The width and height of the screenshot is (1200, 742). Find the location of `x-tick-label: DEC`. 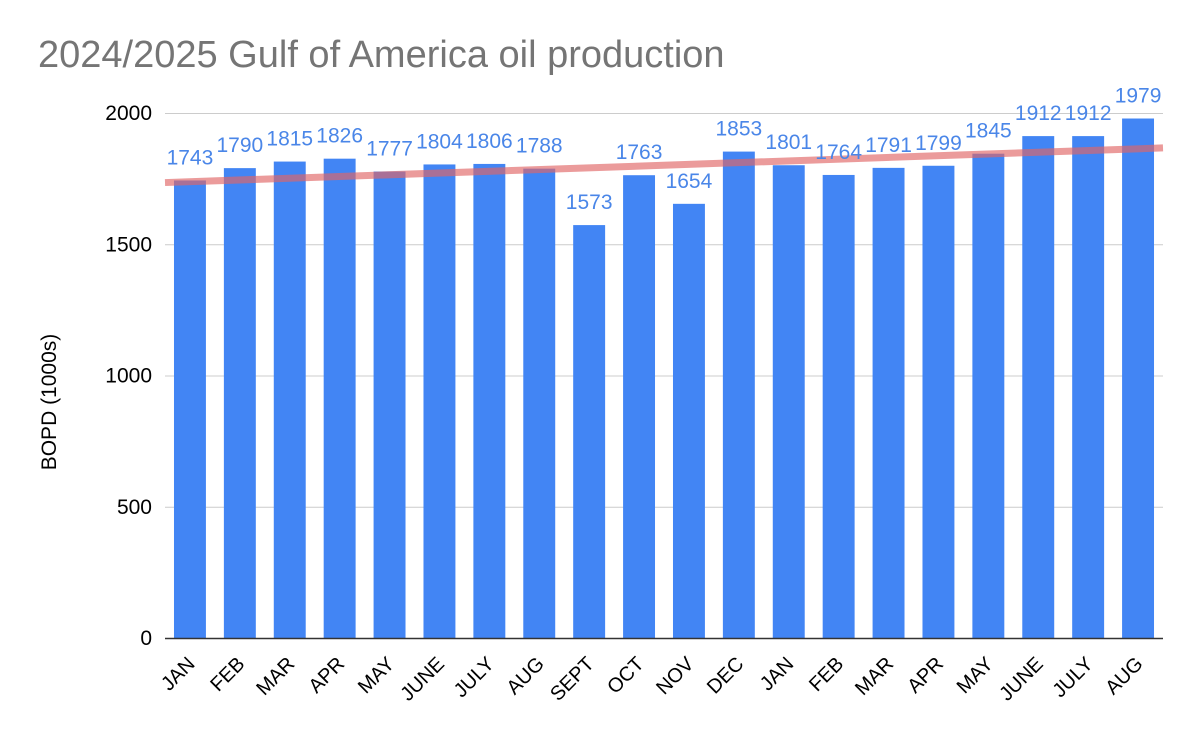

x-tick-label: DEC is located at coordinates (725, 675).